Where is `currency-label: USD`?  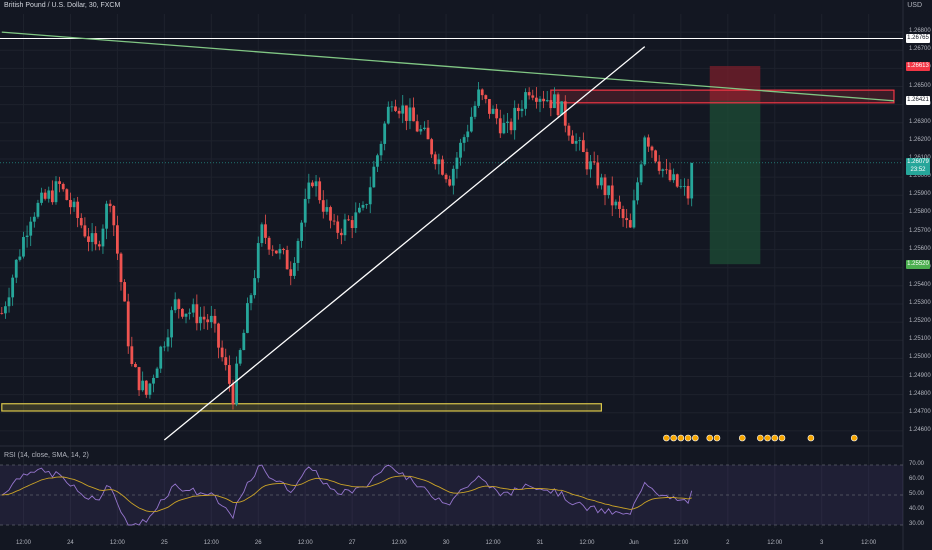
currency-label: USD is located at coordinates (914, 5).